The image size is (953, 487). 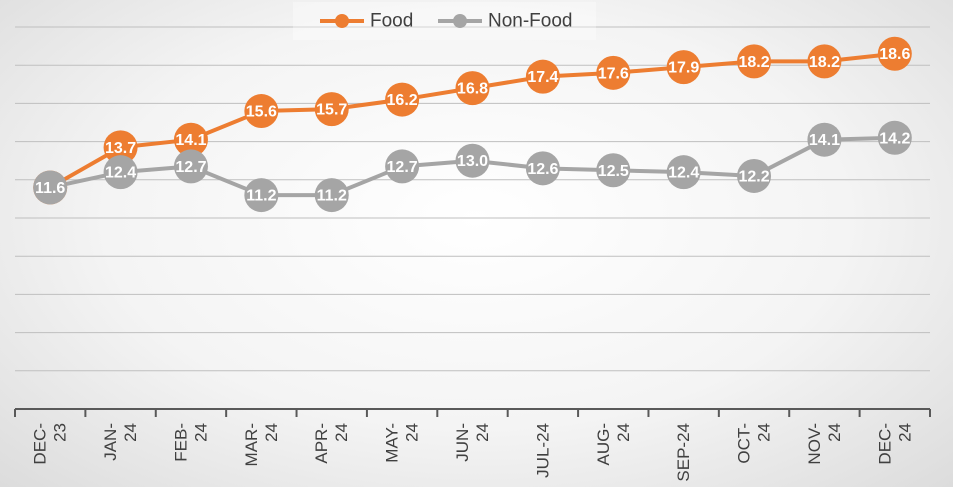 I want to click on x-tick-label: JAN- 24, so click(x=120, y=442).